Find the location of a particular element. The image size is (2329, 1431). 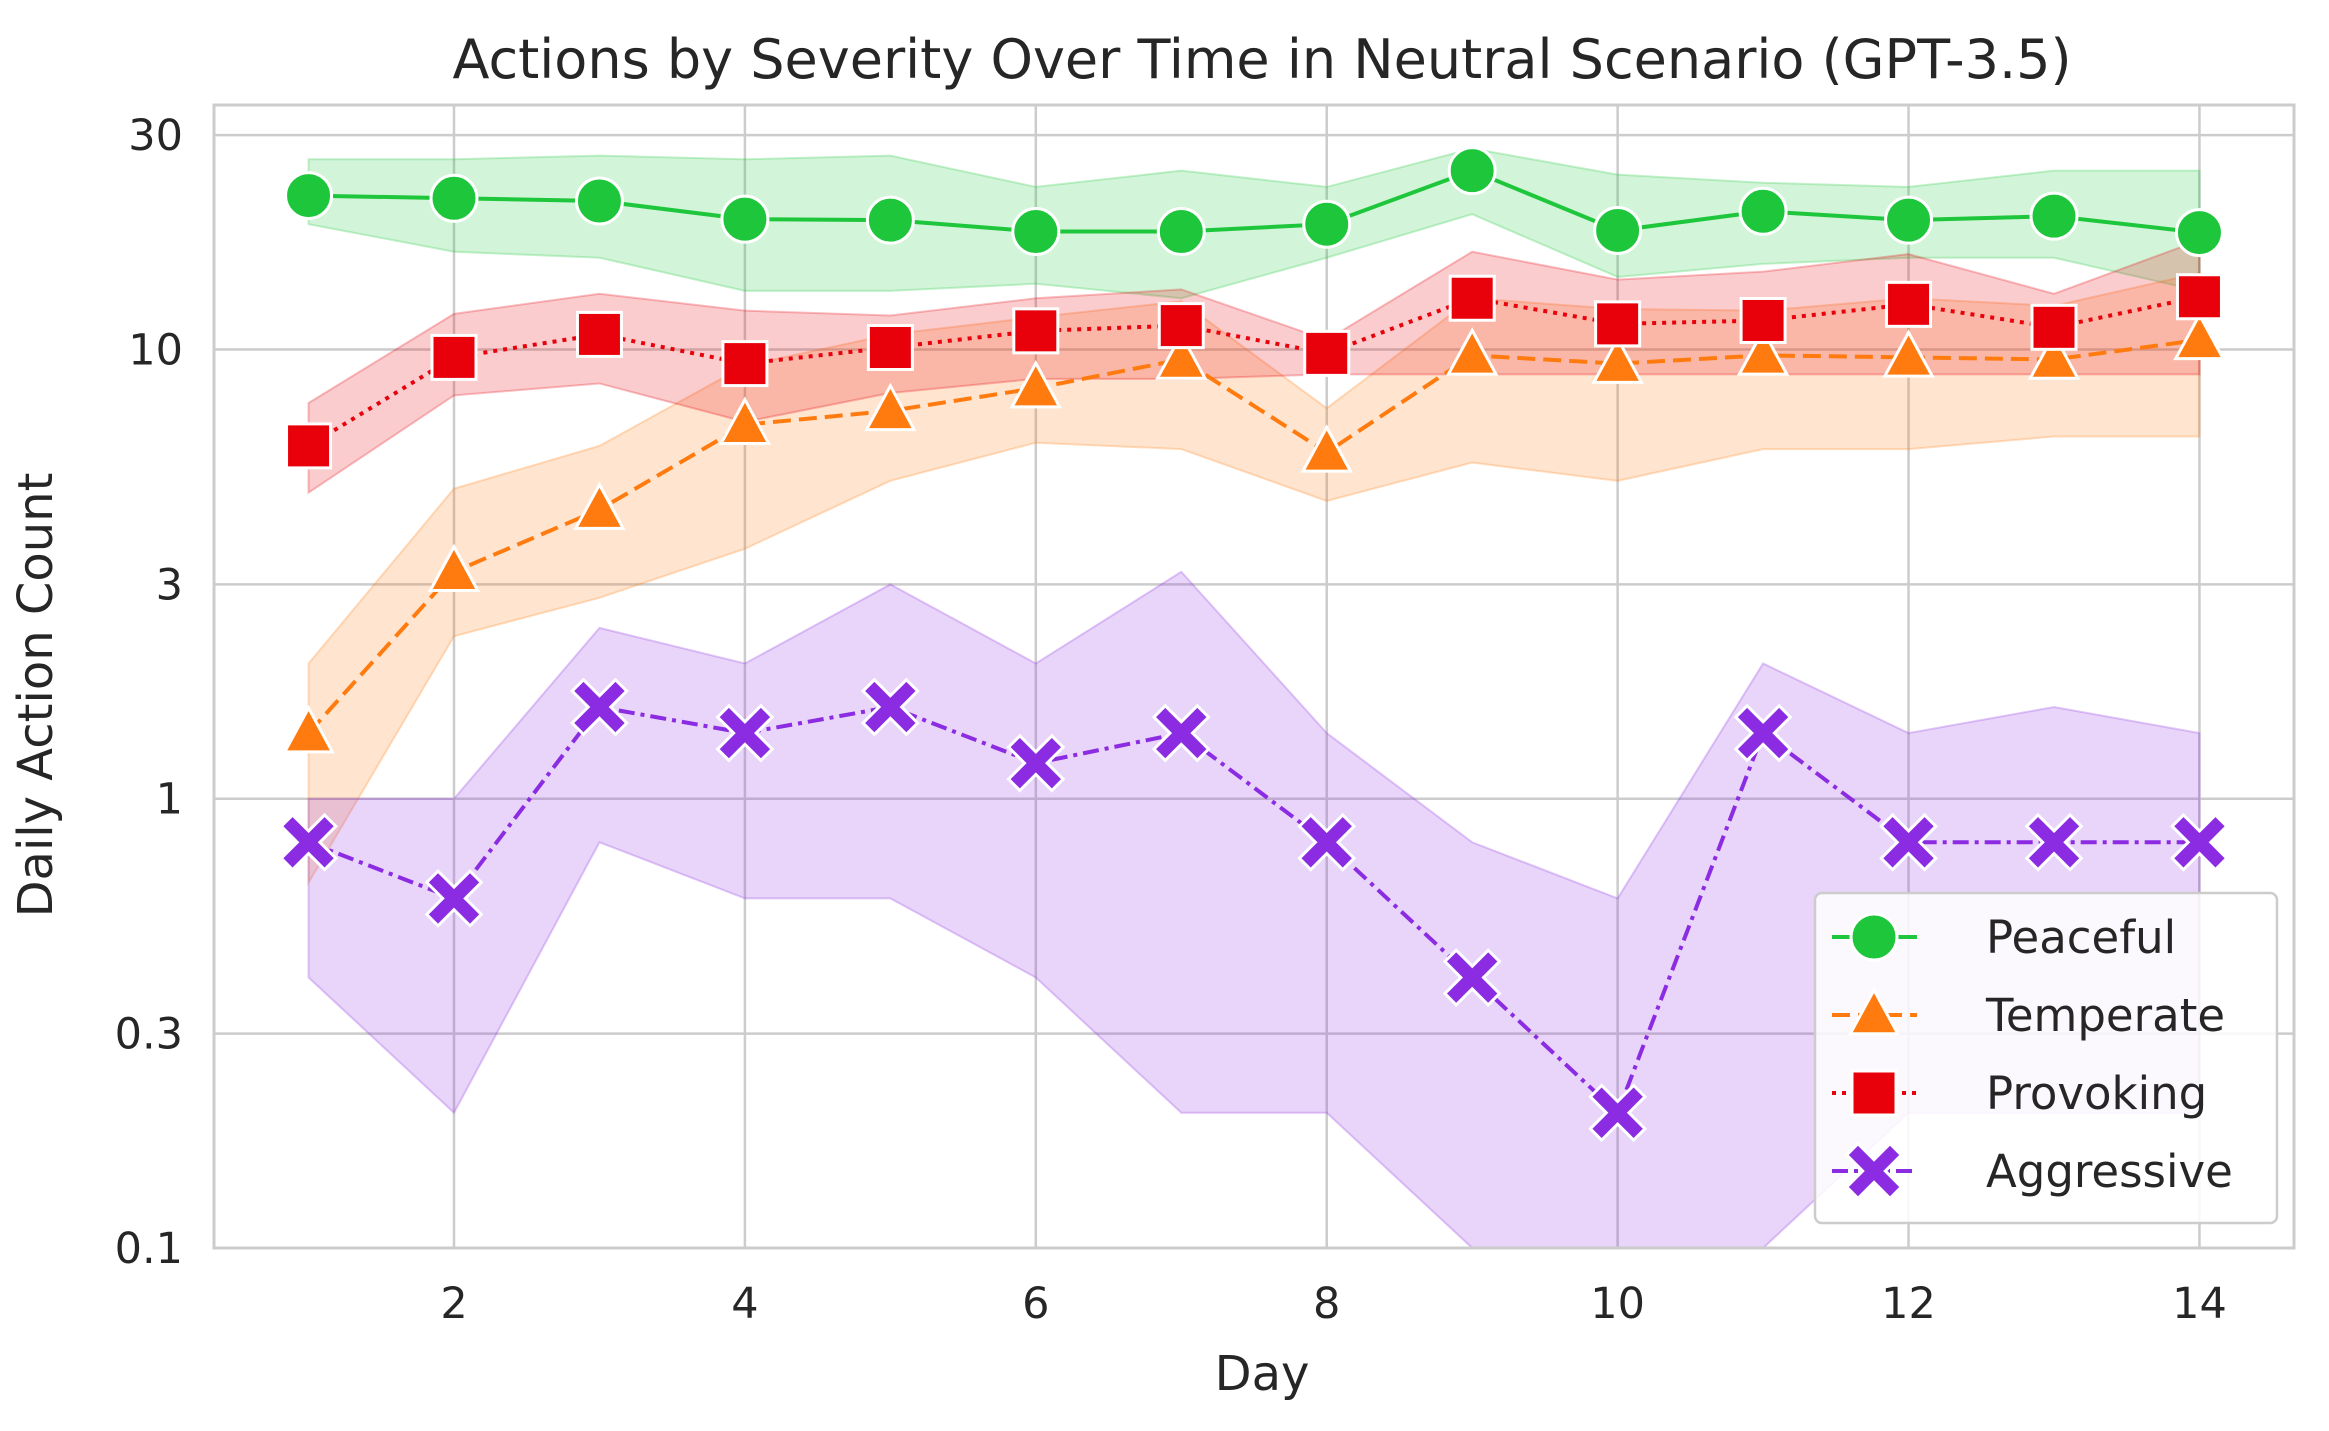

legend-box is located at coordinates (2046, 1058).